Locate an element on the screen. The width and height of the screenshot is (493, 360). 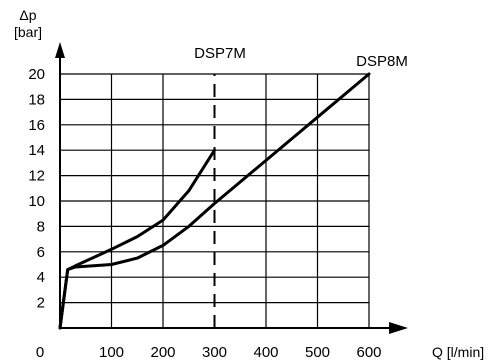
y-tick-label-4: 4 is located at coordinates (41, 277).